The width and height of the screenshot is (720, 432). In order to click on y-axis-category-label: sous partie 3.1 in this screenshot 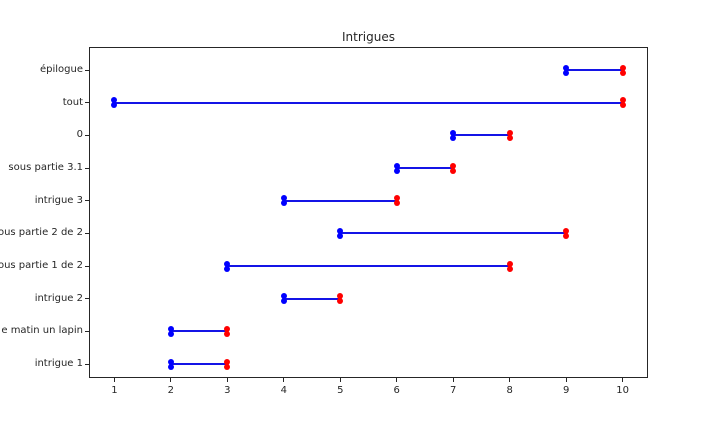, I will do `click(45, 167)`.